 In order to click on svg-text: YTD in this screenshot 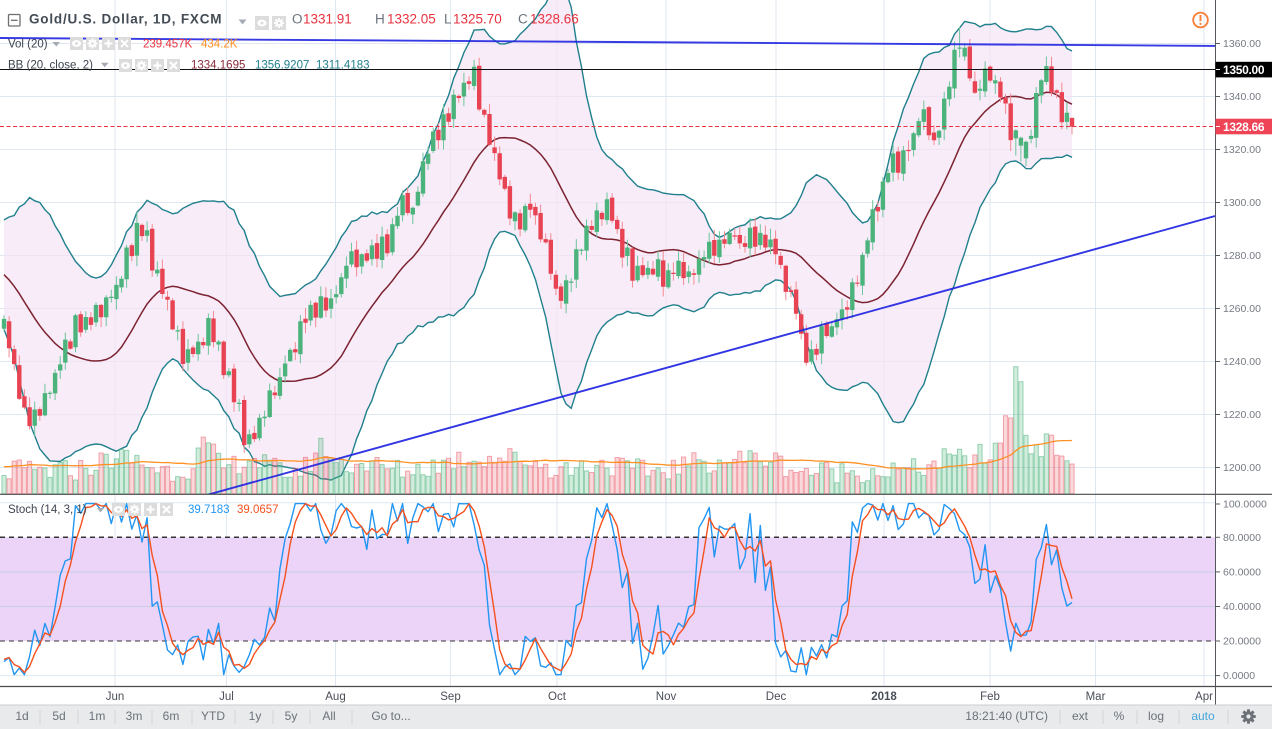, I will do `click(213, 716)`.